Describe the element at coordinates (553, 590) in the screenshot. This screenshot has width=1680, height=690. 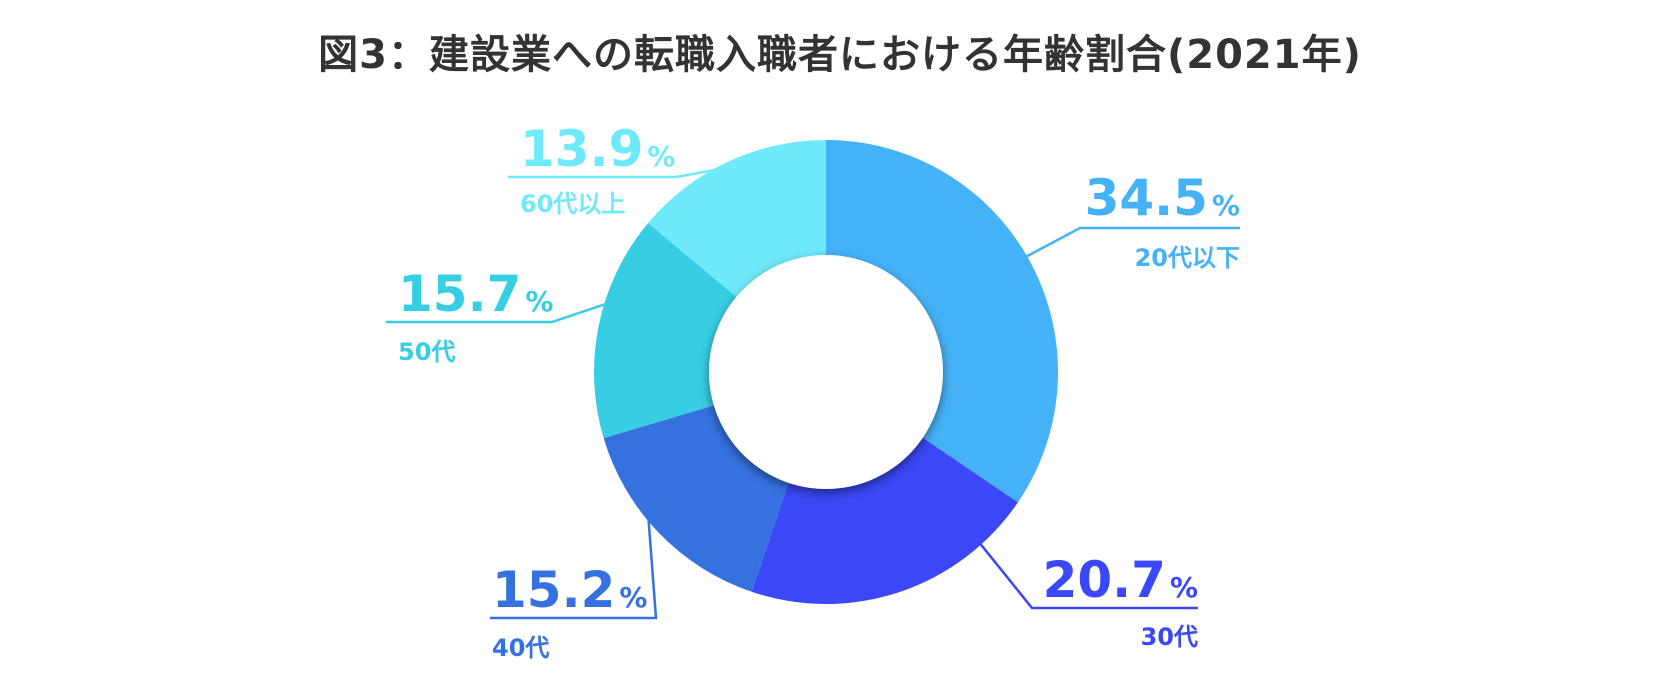
I see `value-number: 15.2` at that location.